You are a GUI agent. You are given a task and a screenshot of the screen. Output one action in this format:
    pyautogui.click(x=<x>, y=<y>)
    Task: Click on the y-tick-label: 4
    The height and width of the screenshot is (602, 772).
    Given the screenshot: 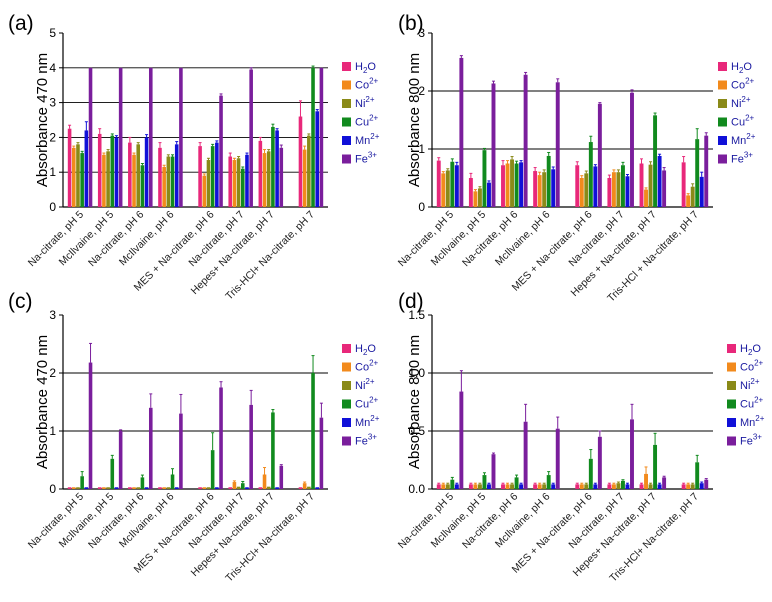 What is the action you would take?
    pyautogui.click(x=52, y=68)
    